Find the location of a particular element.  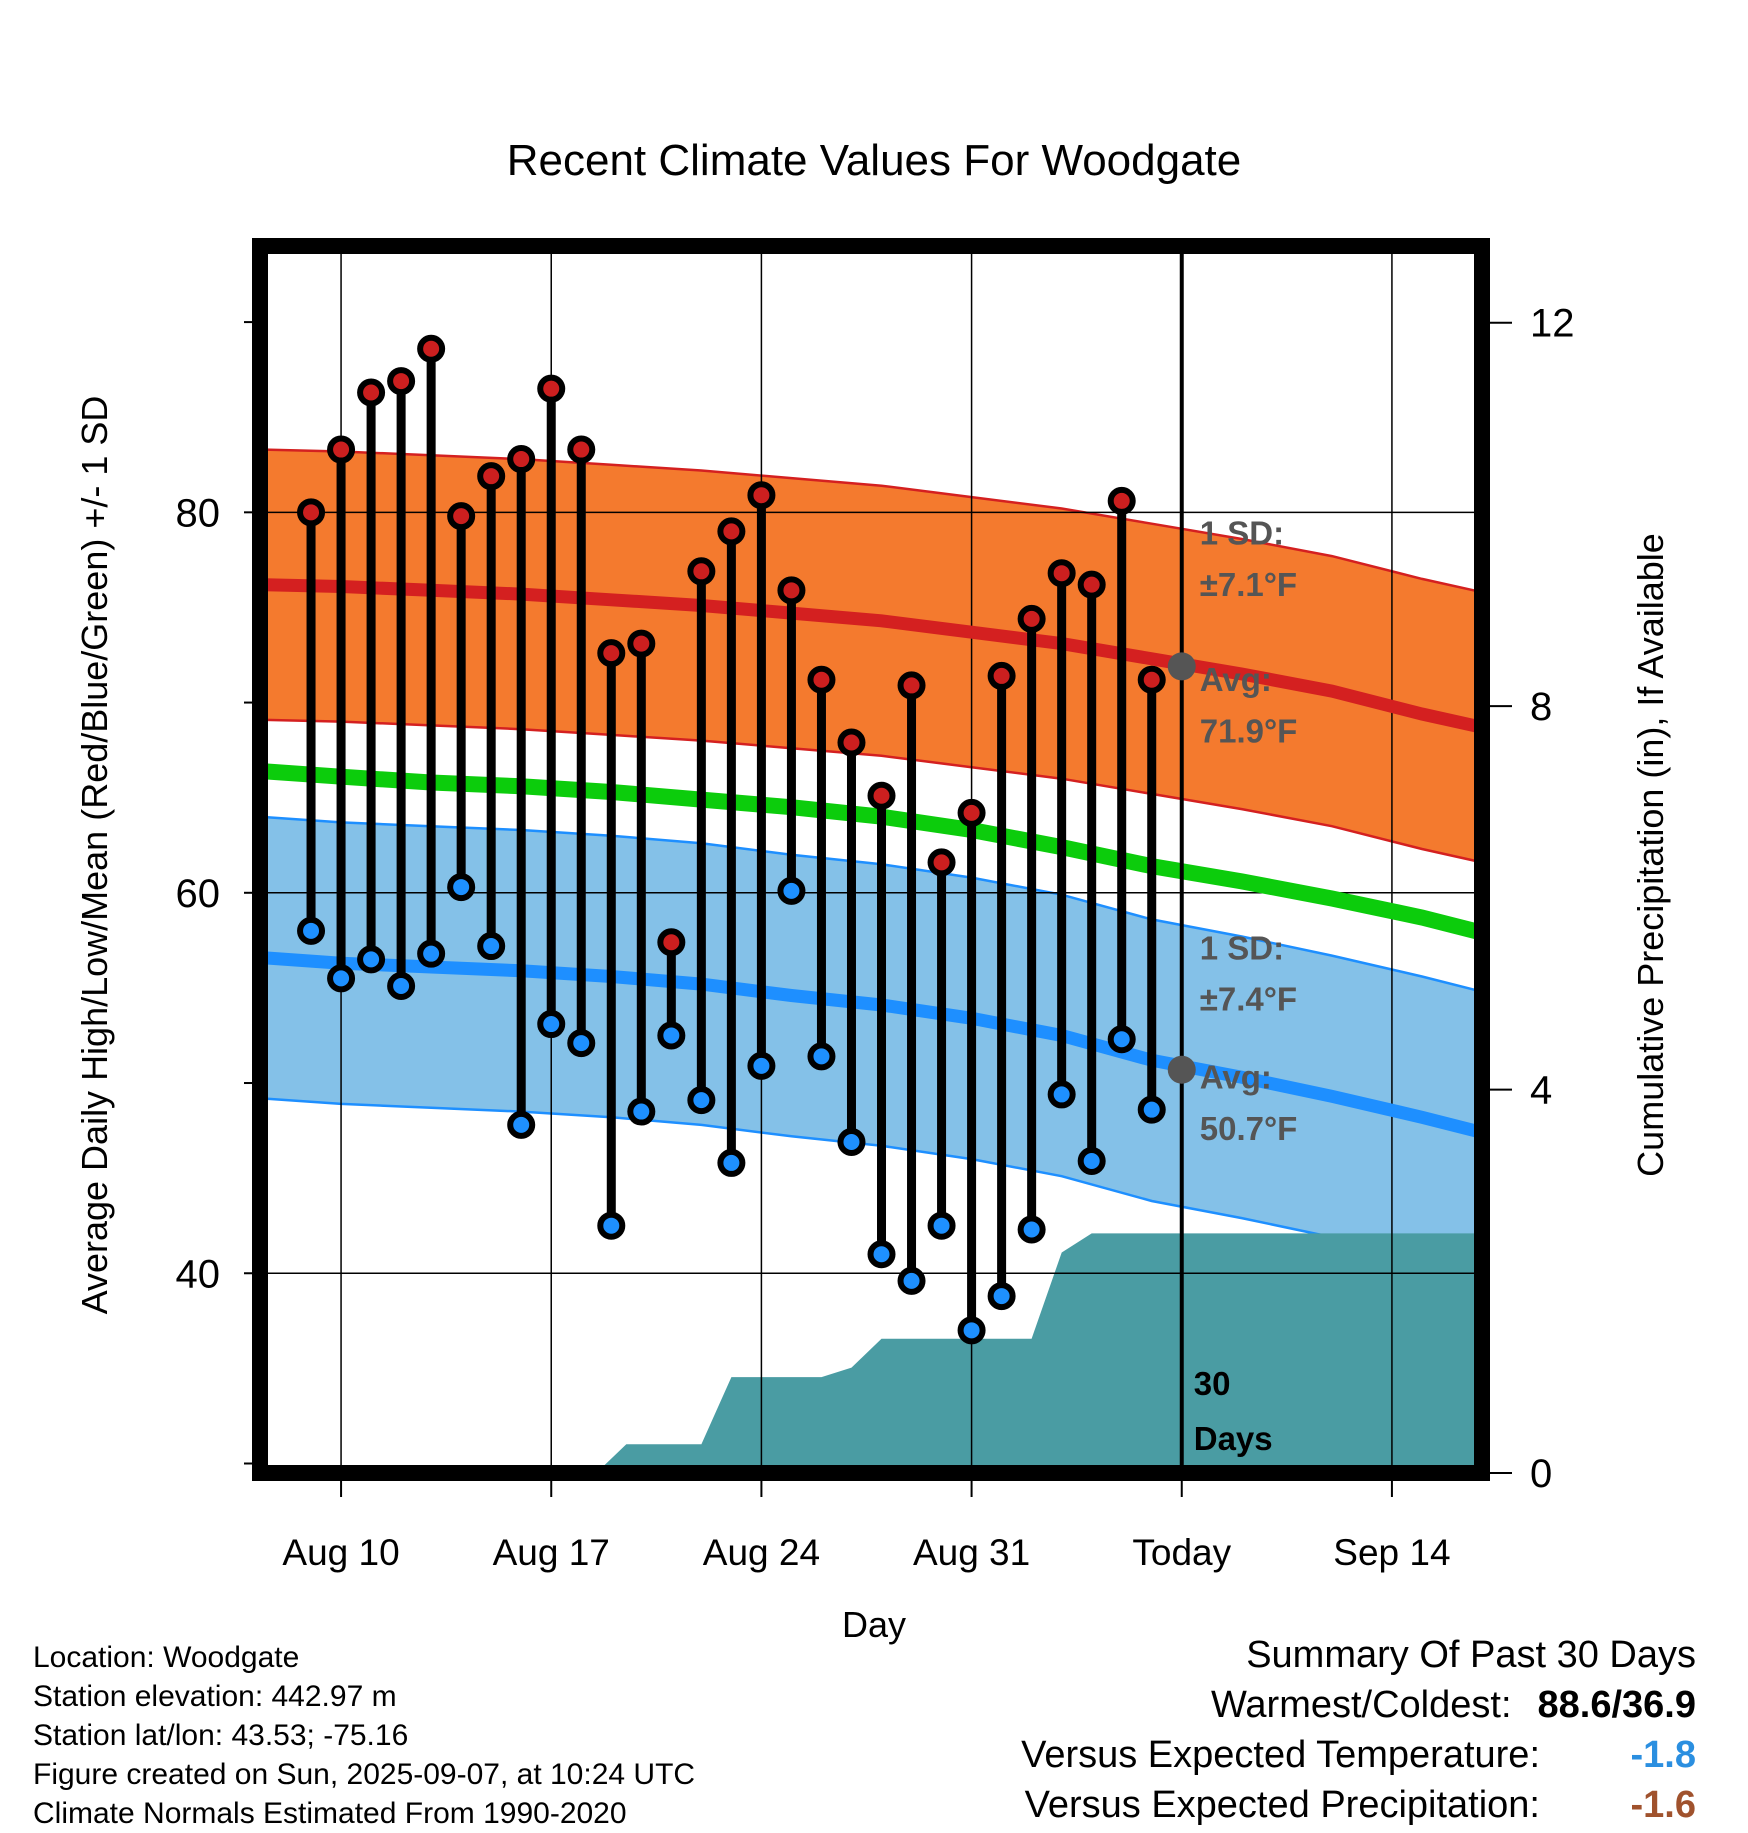

warm-cold-label: Warmest/Coldest: is located at coordinates (1361, 1705).